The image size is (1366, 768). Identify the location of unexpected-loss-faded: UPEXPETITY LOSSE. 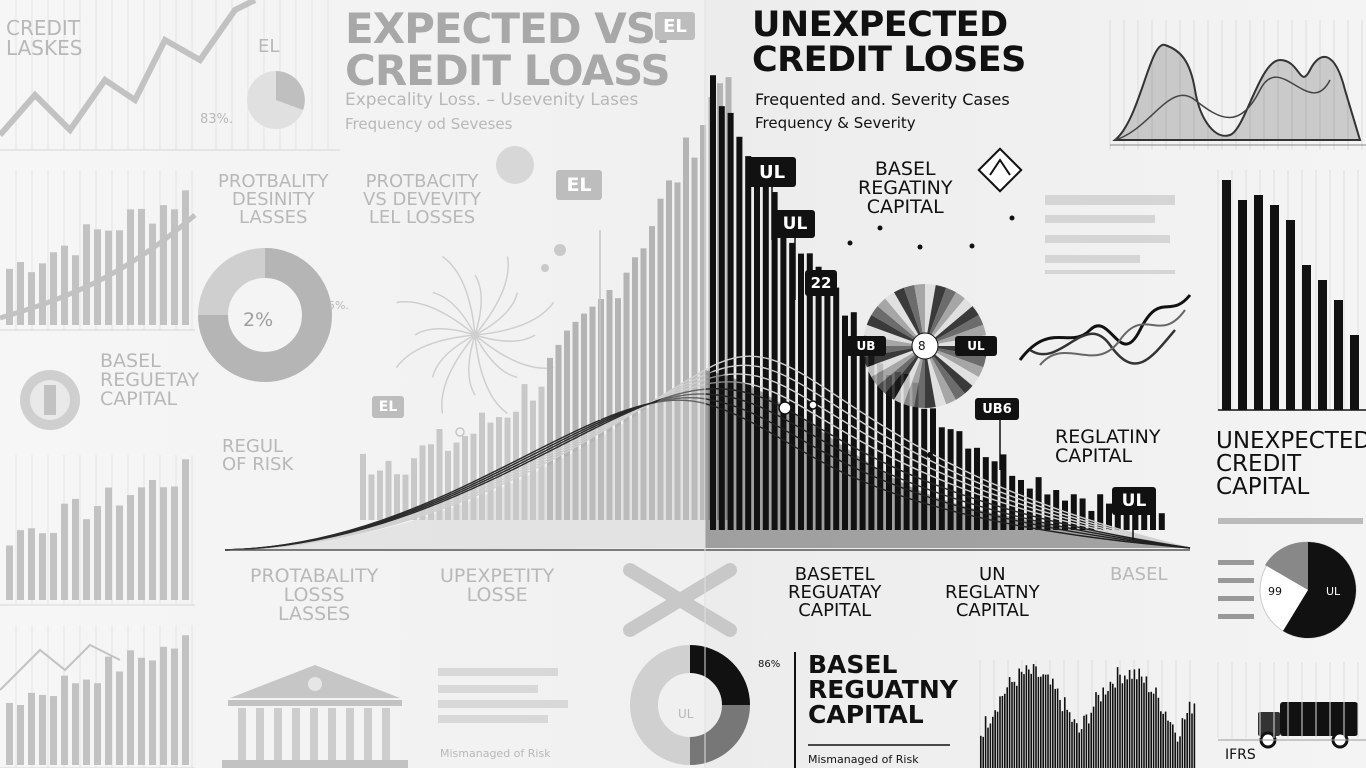
(497, 585).